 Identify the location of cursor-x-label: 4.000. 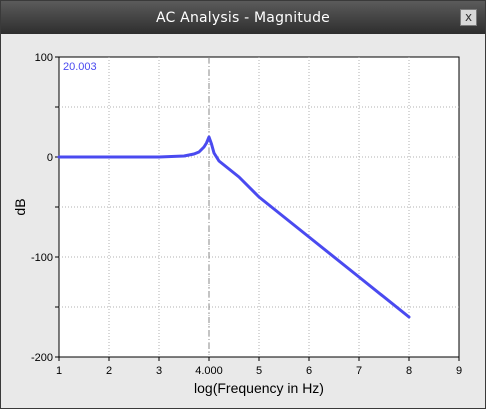
(209, 371).